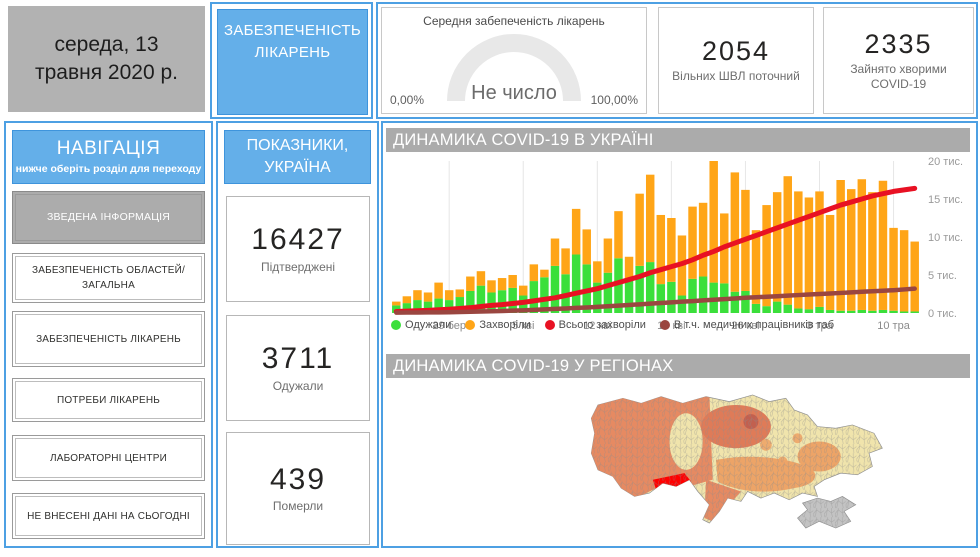 The width and height of the screenshot is (980, 557). I want to click on legend-label: Всього захворіли, so click(602, 325).